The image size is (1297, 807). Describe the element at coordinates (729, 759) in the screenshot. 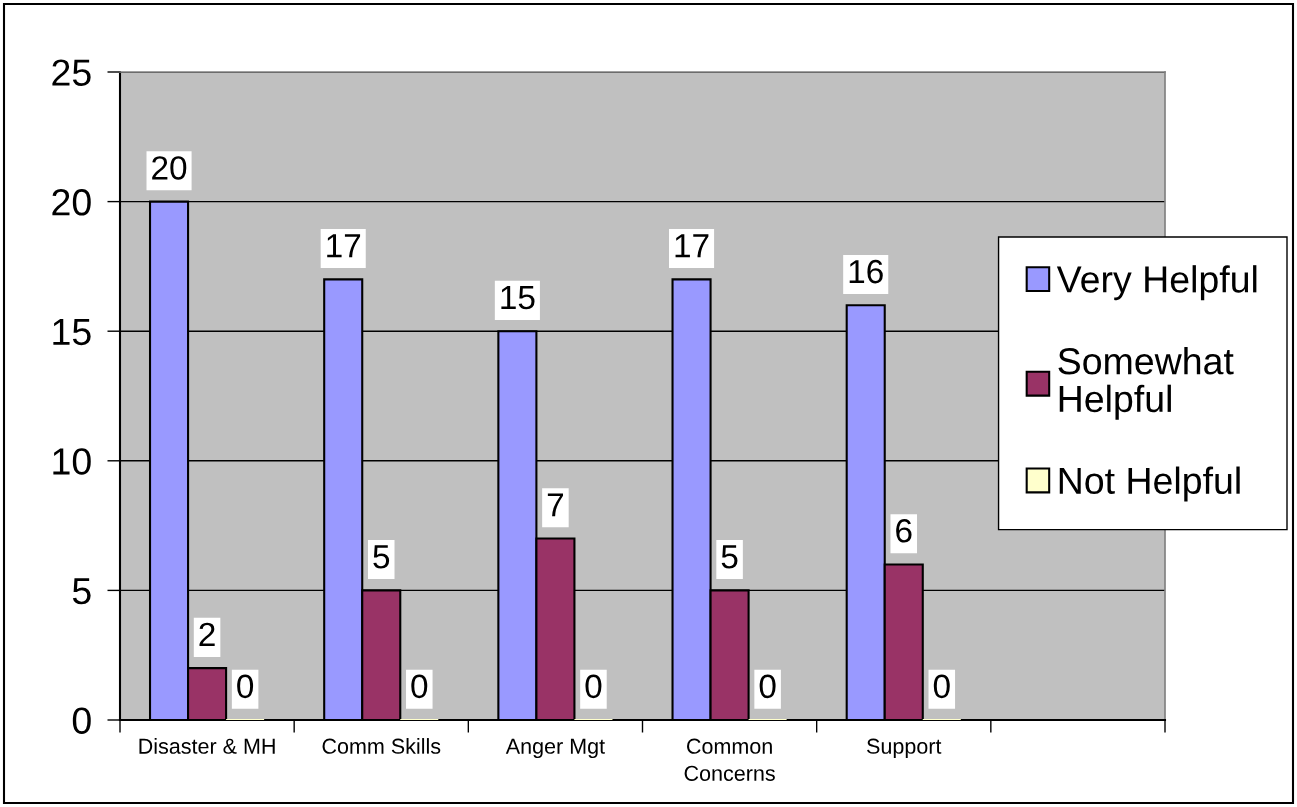

I see `x-tick-label: Common Concerns` at that location.